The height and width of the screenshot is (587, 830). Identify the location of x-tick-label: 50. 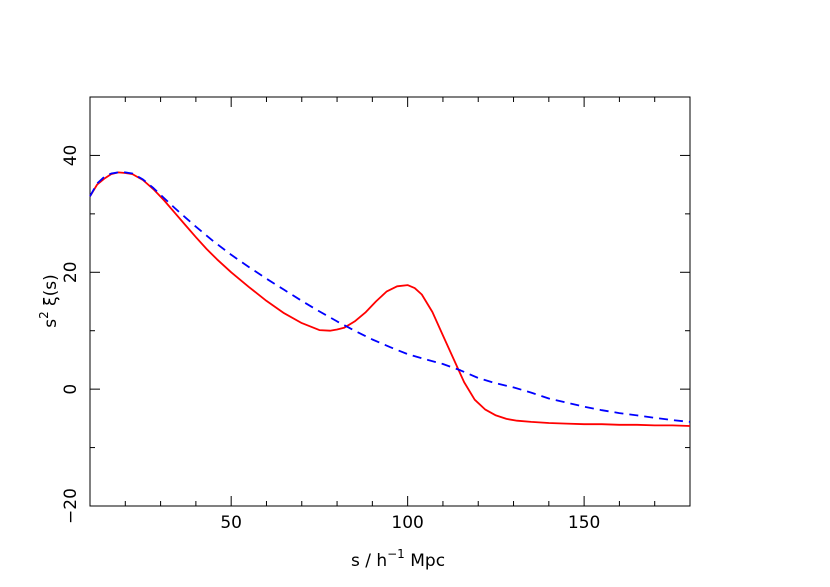
(231, 523).